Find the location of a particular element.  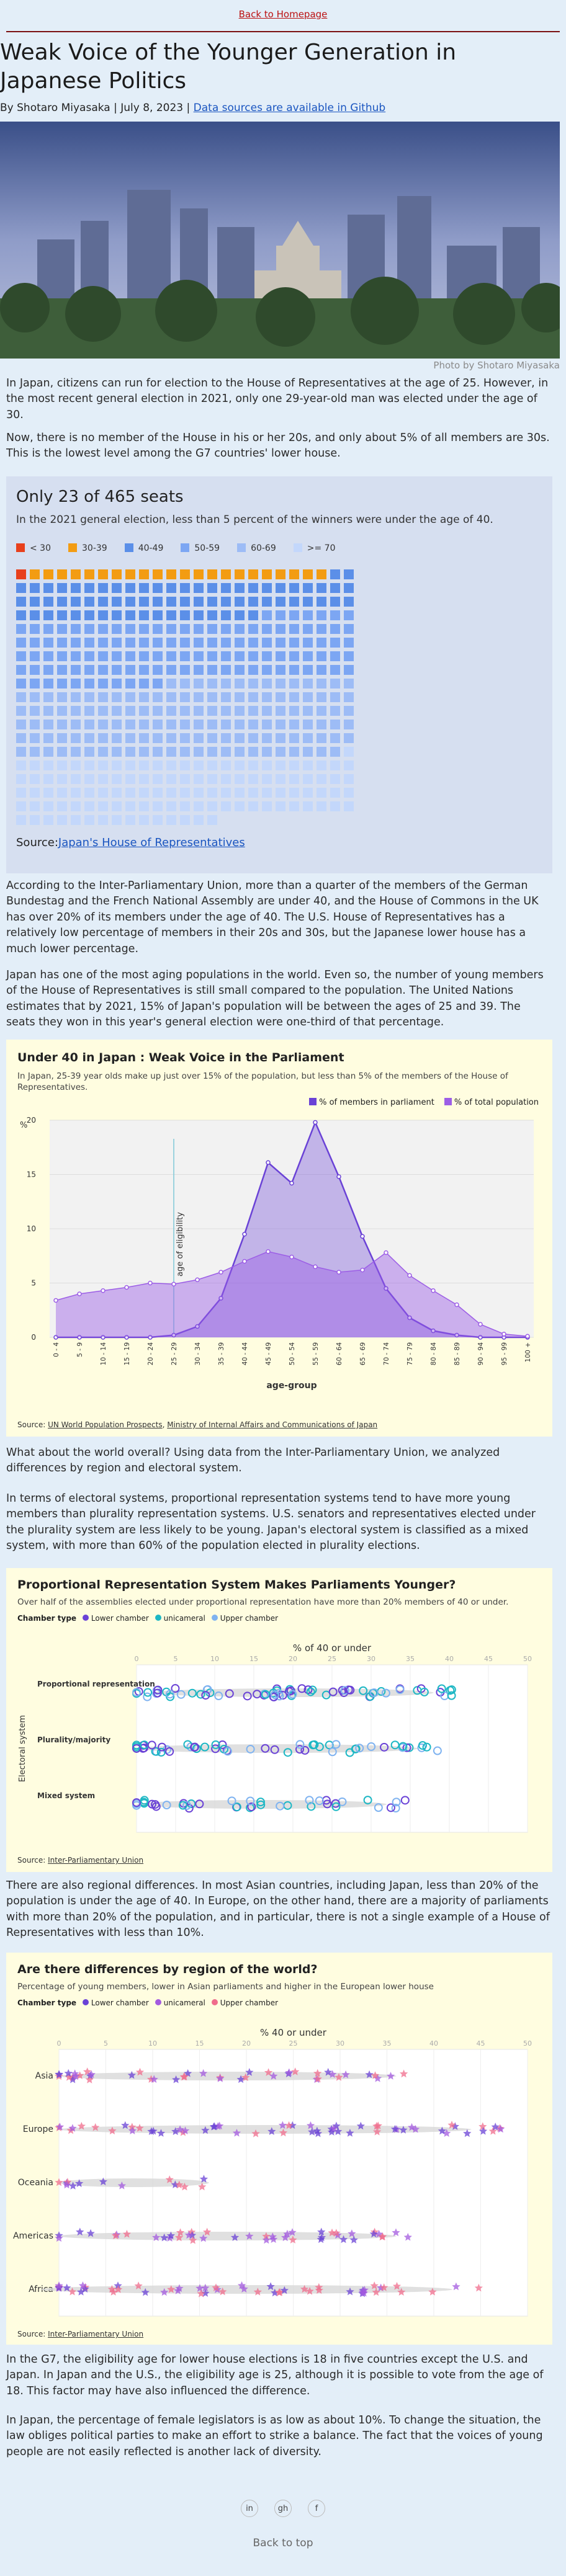

facebook-icon: f is located at coordinates (316, 2509).